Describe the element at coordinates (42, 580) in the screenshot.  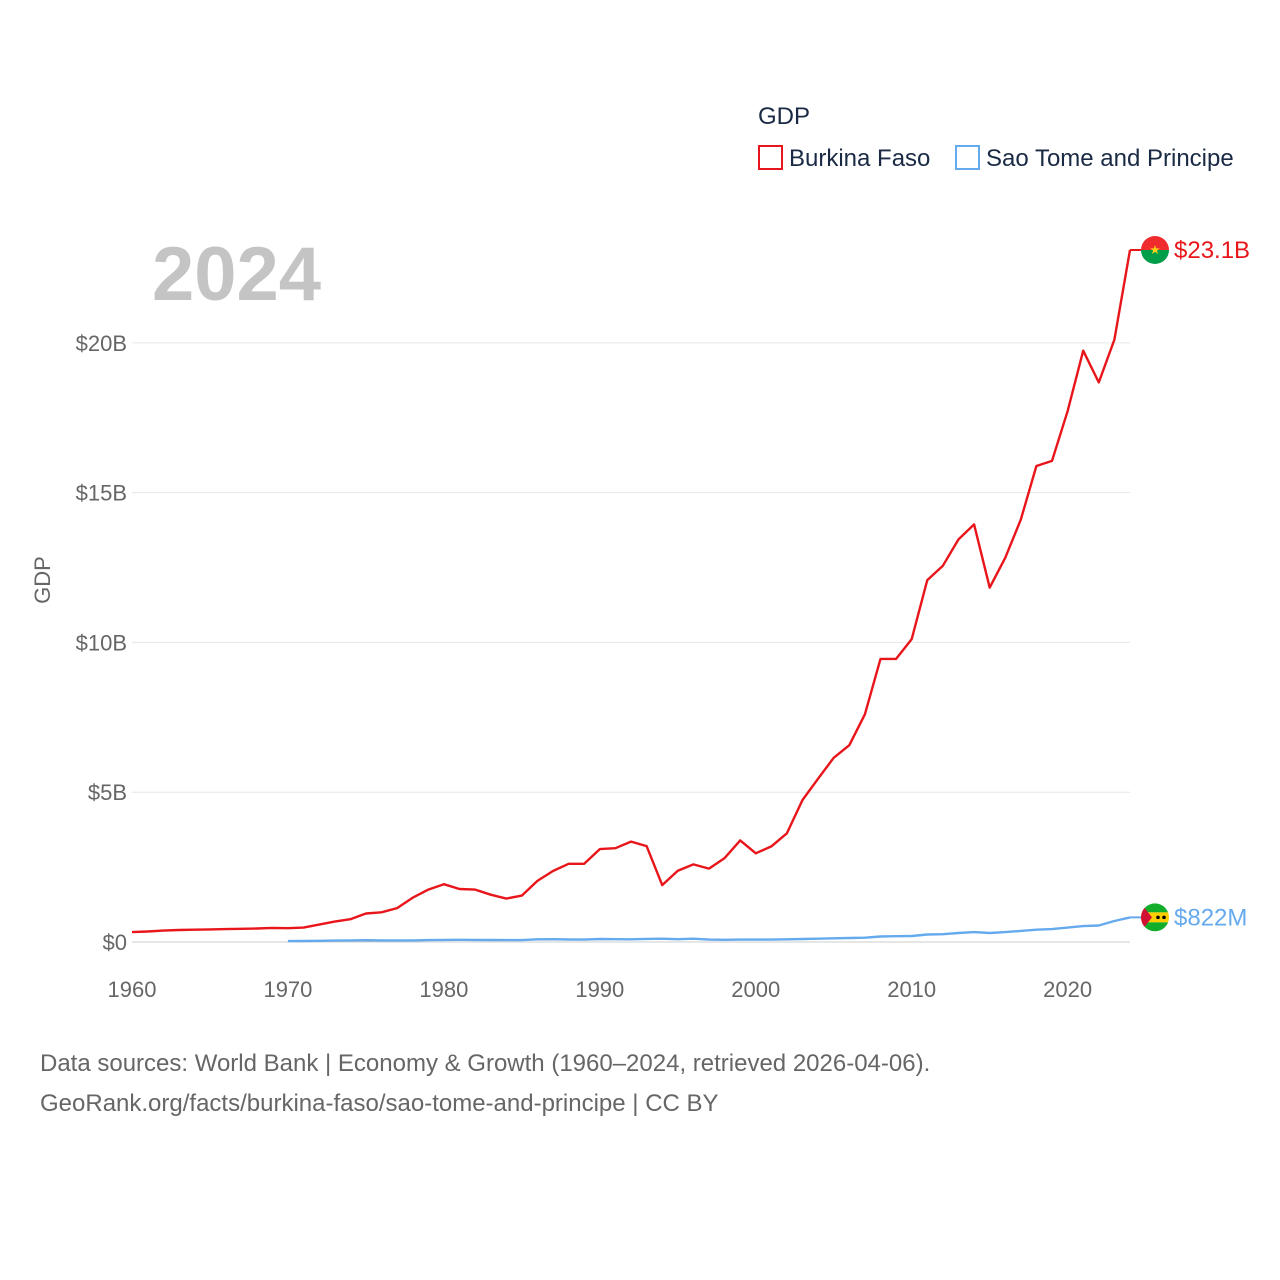
I see `y-axis-label: GDP` at that location.